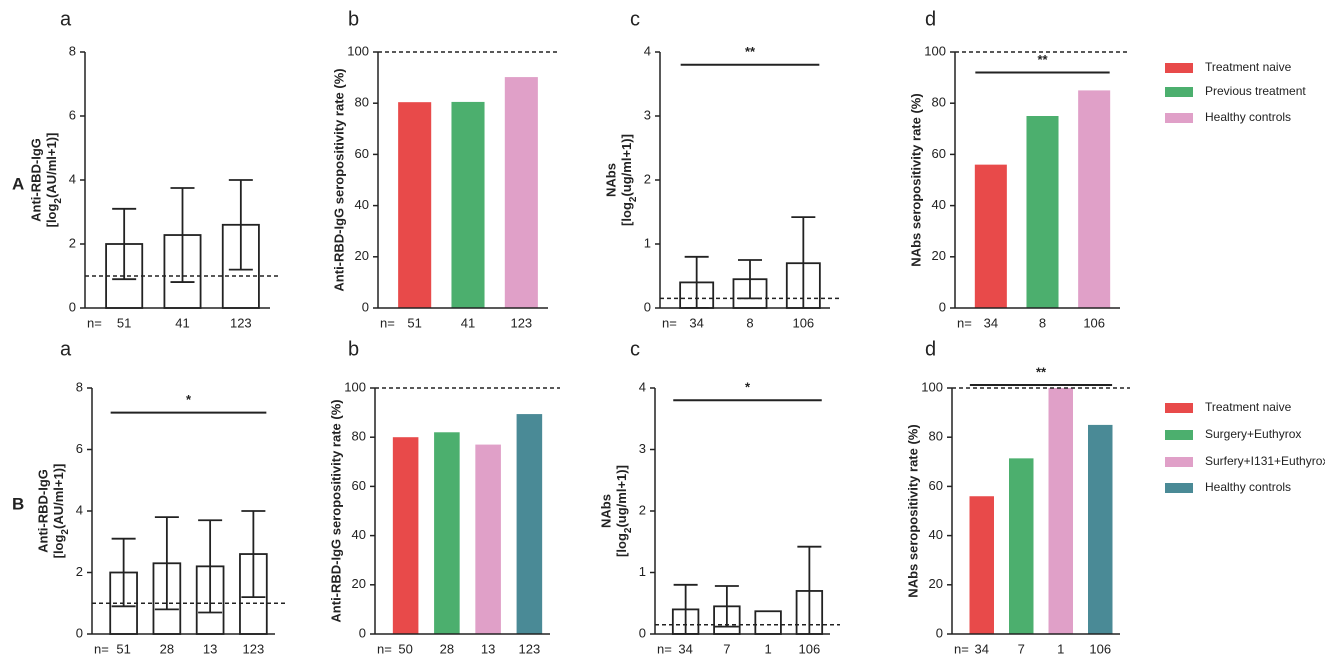 Image resolution: width=1325 pixels, height=666 pixels. I want to click on y-axis-label-part: (ug/ml+1)], so click(626, 165).